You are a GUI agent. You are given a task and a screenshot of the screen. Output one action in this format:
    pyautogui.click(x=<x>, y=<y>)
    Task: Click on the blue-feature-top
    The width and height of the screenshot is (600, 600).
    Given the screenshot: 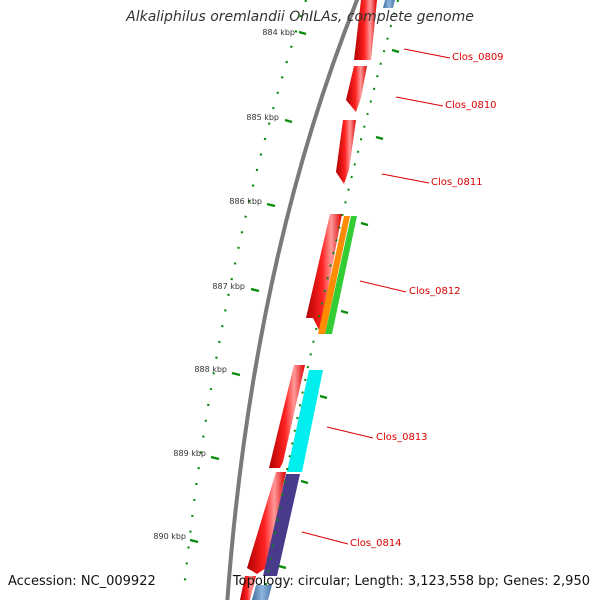 What is the action you would take?
    pyautogui.click(x=389, y=4)
    